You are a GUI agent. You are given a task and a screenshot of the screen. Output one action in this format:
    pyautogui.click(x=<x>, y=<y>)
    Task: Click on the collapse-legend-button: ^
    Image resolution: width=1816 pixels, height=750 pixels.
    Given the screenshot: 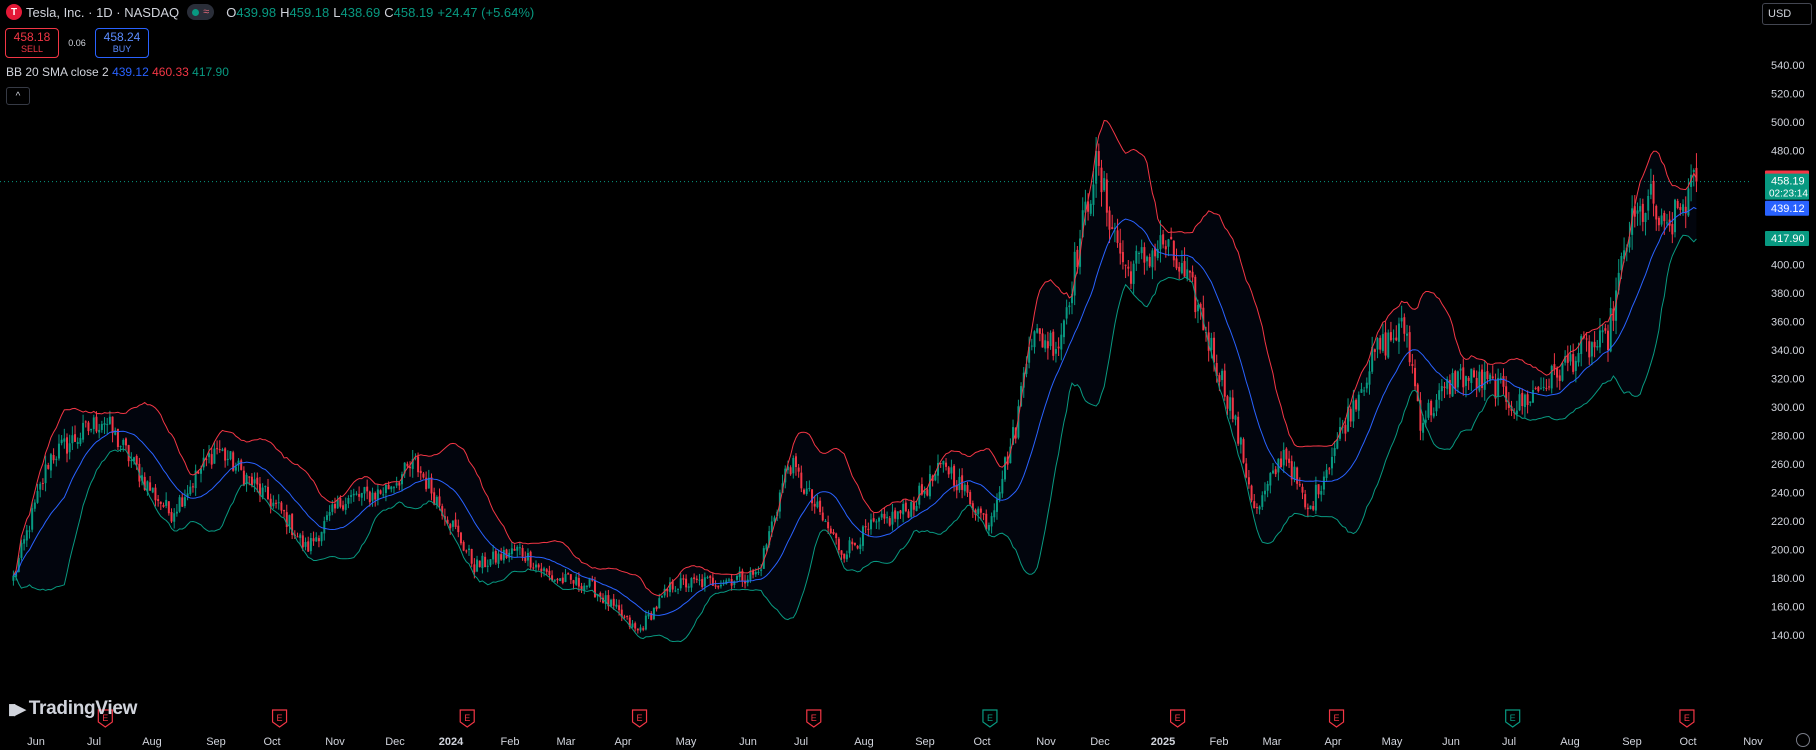 What is the action you would take?
    pyautogui.click(x=18, y=96)
    